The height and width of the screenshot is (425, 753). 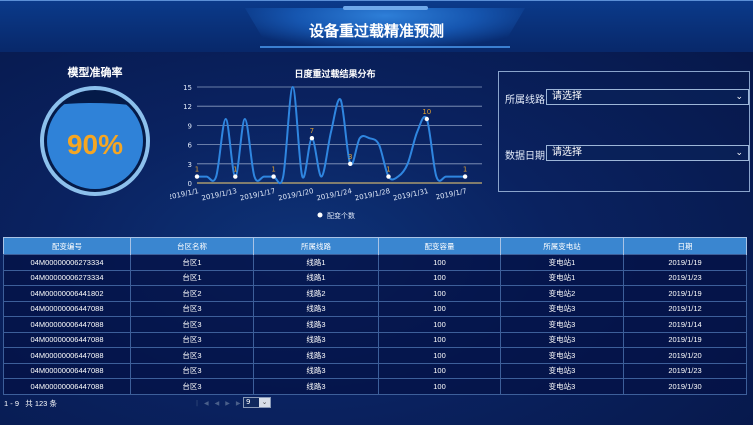 What do you see at coordinates (219, 194) in the screenshot?
I see `x-tick-label: 2019/1/13` at bounding box center [219, 194].